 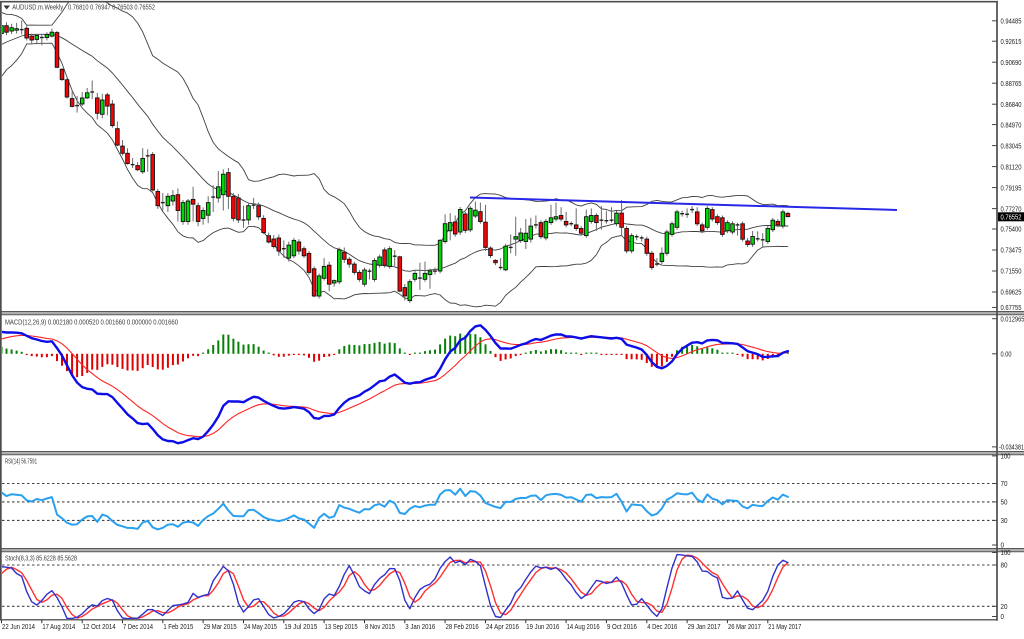 What do you see at coordinates (1011, 166) in the screenshot?
I see `svg-text: 0.81120` at bounding box center [1011, 166].